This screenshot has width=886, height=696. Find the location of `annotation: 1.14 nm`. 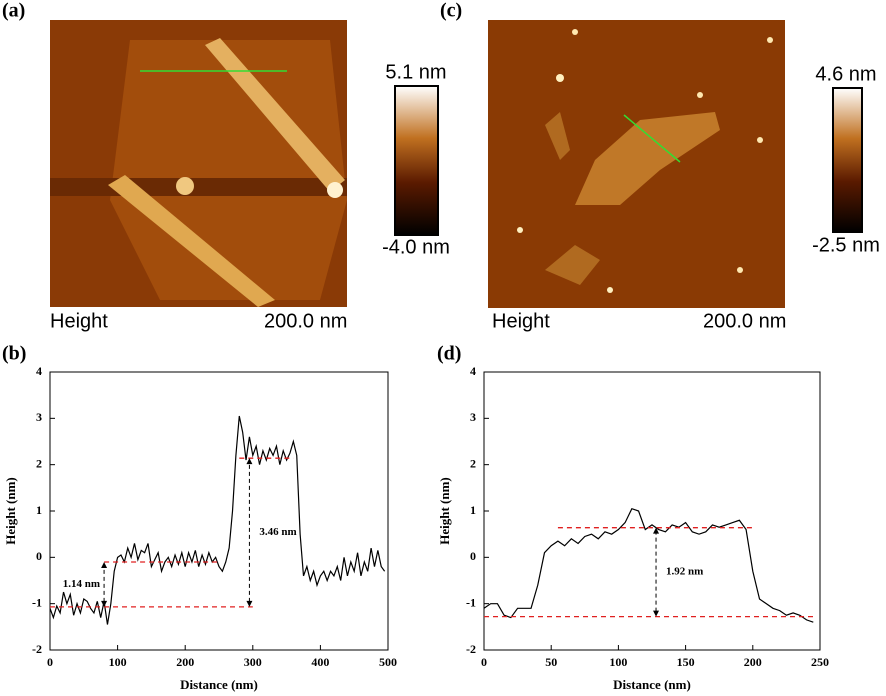

annotation: 1.14 nm is located at coordinates (81, 584).